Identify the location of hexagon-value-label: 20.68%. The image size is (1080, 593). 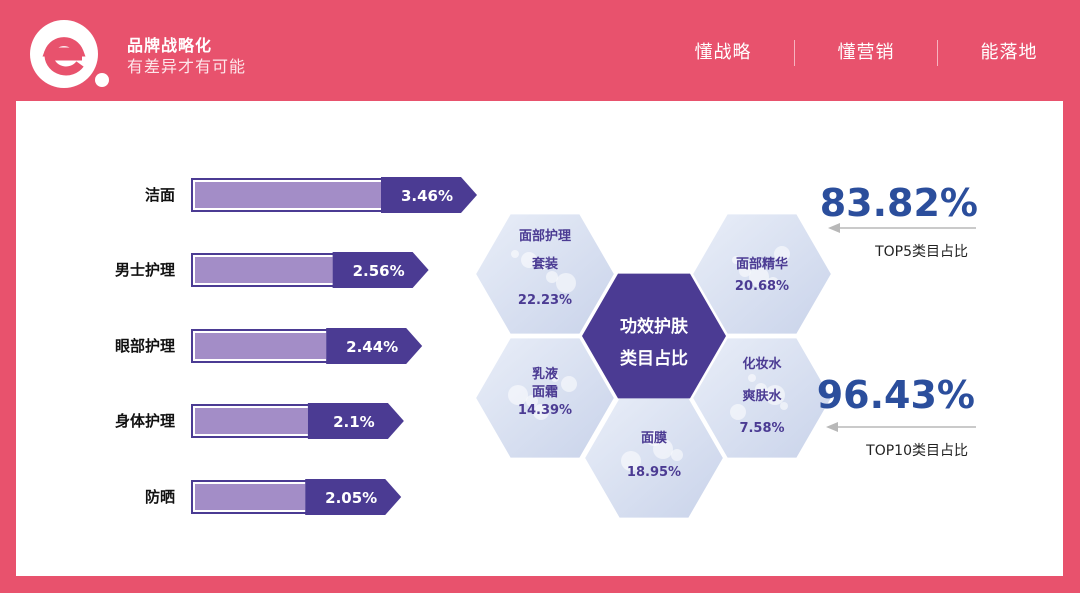
(762, 286).